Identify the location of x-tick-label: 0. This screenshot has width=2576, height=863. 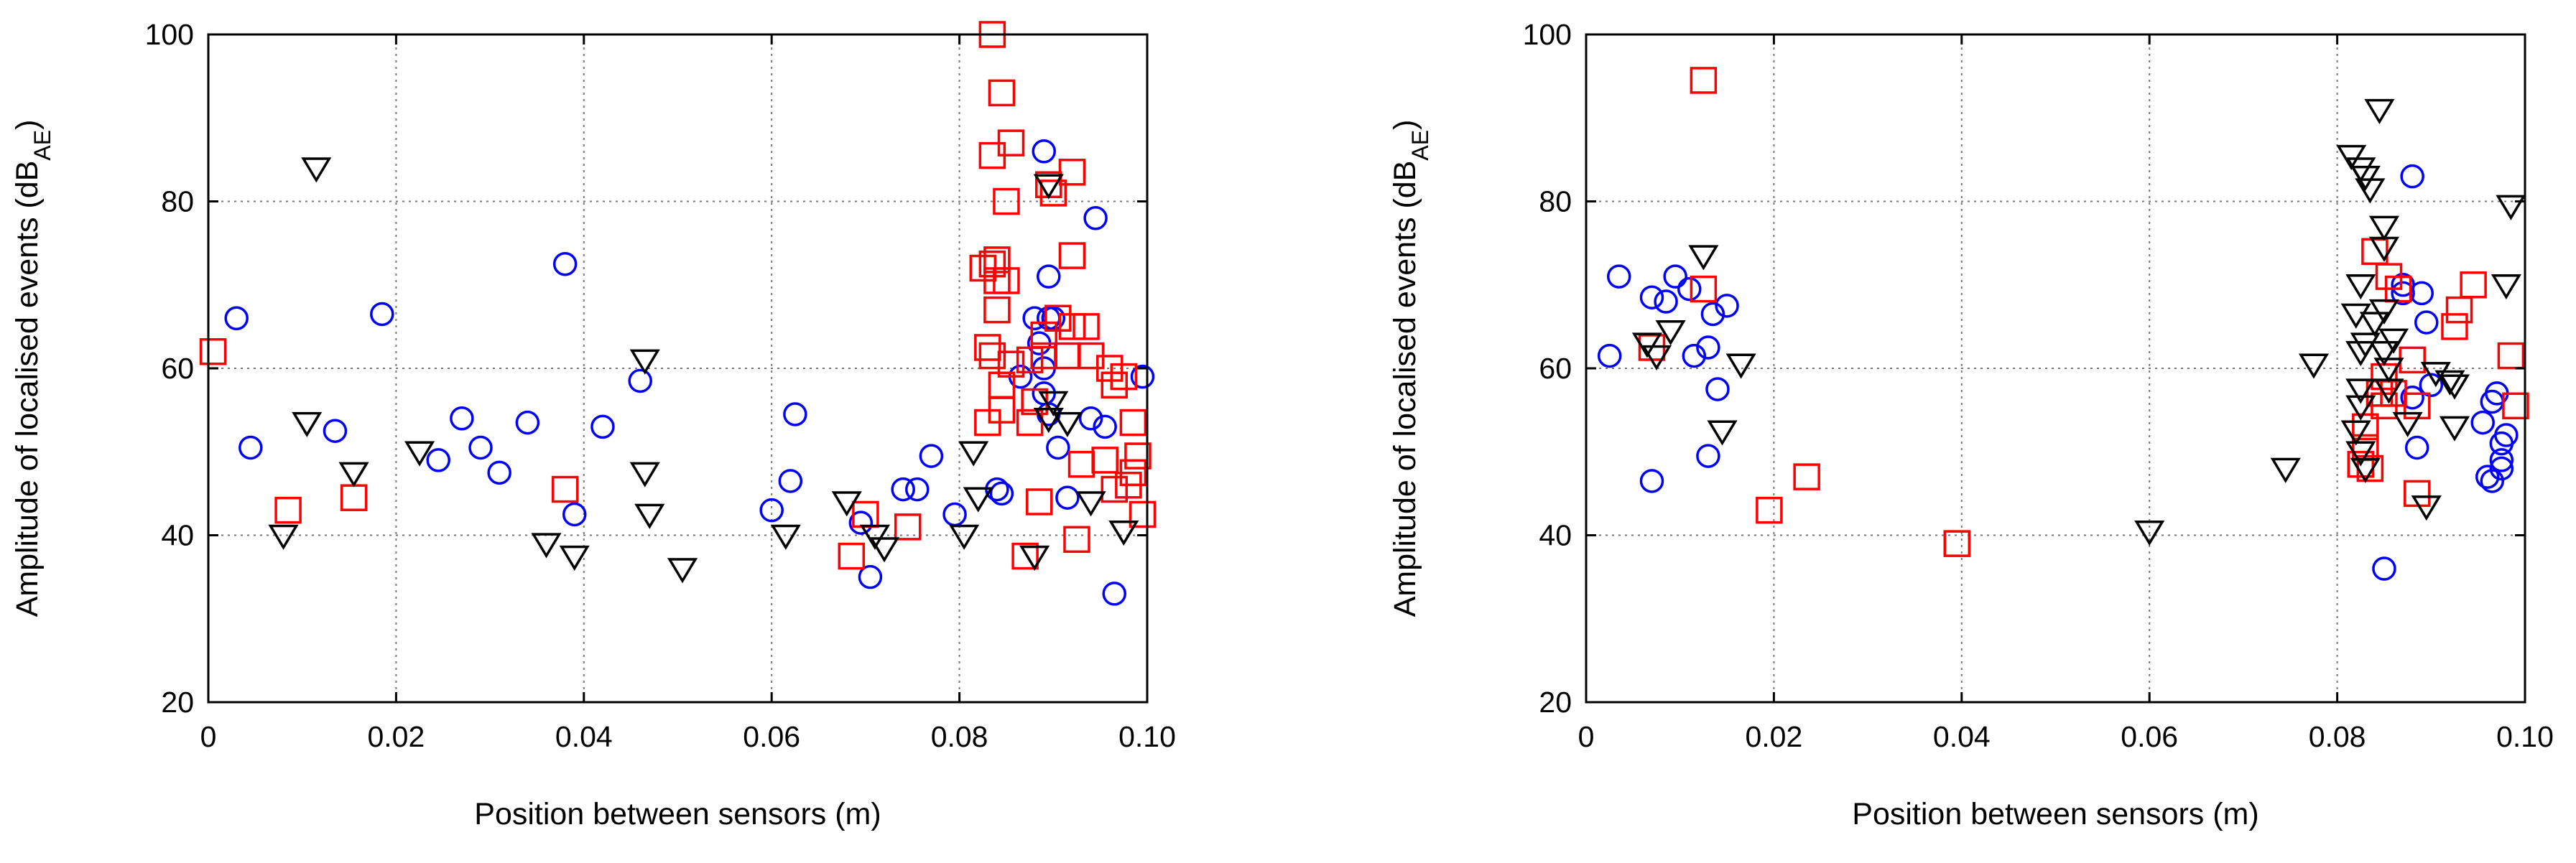
(1586, 736).